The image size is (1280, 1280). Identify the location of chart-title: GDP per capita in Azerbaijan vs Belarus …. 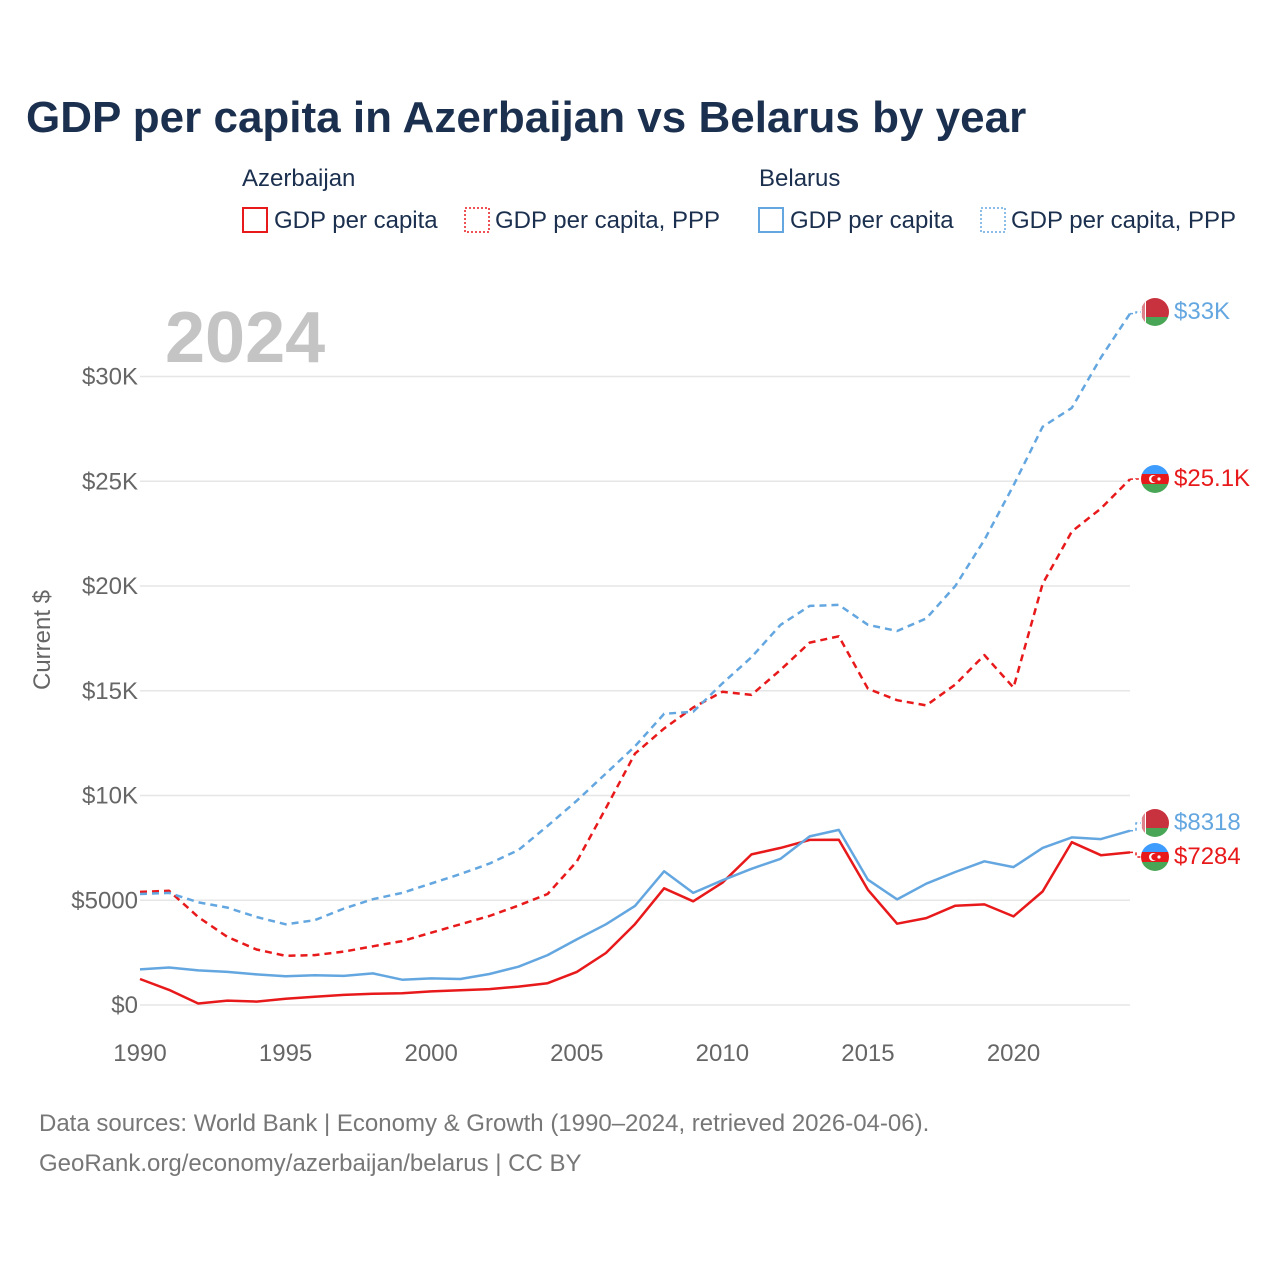
(526, 117).